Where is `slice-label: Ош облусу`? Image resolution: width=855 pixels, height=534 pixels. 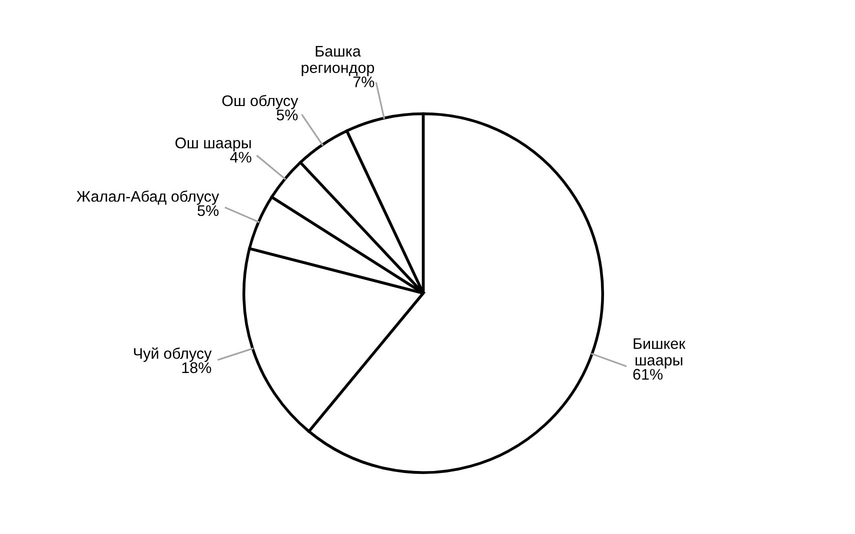 slice-label: Ош облусу is located at coordinates (260, 102).